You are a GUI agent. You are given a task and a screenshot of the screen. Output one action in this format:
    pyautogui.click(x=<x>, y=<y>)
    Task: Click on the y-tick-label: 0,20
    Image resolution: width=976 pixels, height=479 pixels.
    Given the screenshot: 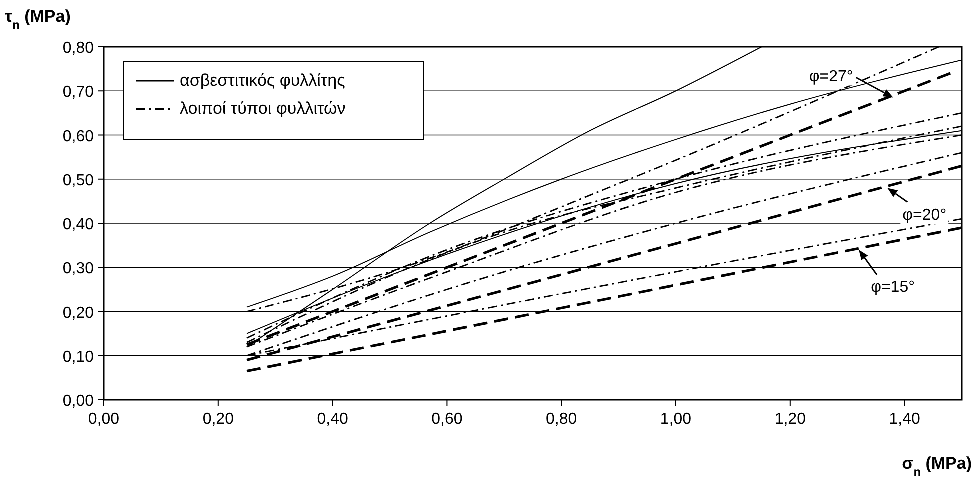 What is the action you would take?
    pyautogui.click(x=78, y=313)
    